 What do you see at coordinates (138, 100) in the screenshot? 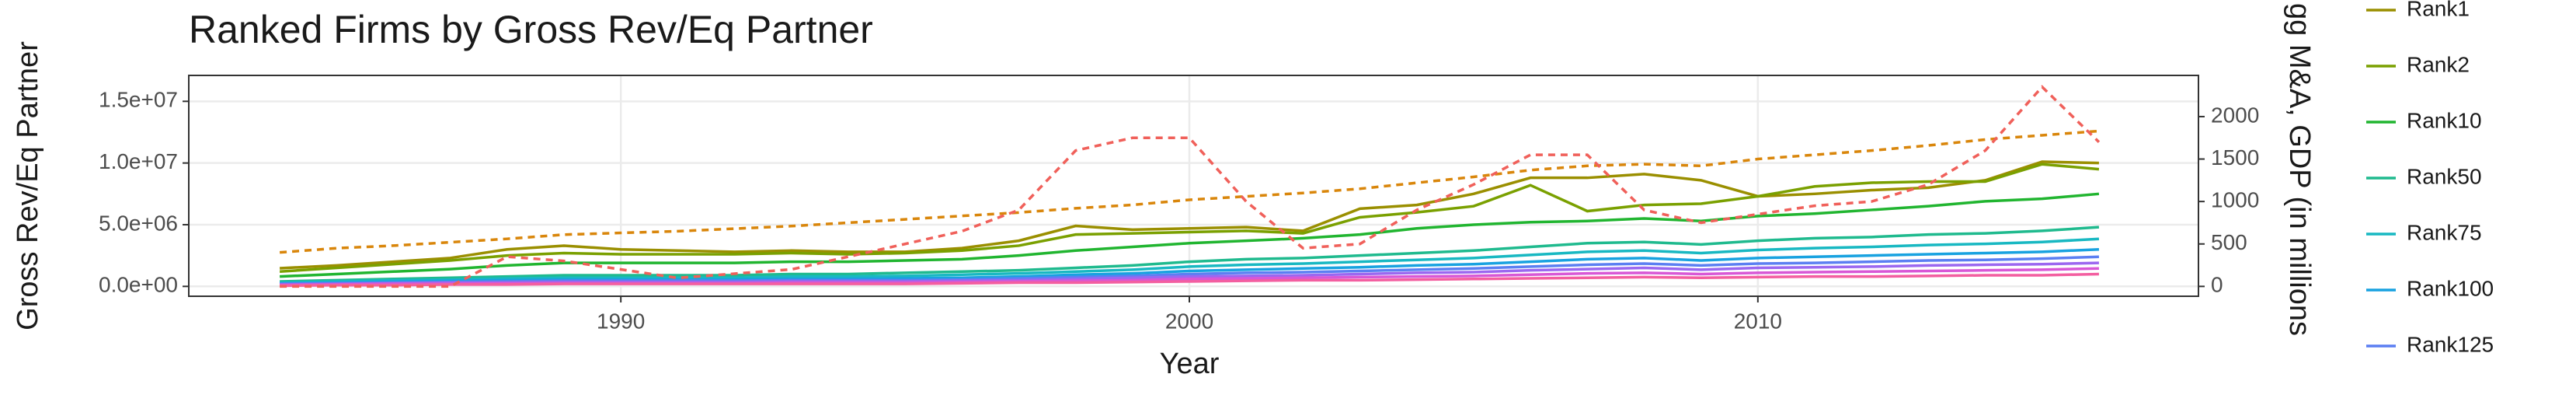
I see `y-tick-label: 1.5e+07` at bounding box center [138, 100].